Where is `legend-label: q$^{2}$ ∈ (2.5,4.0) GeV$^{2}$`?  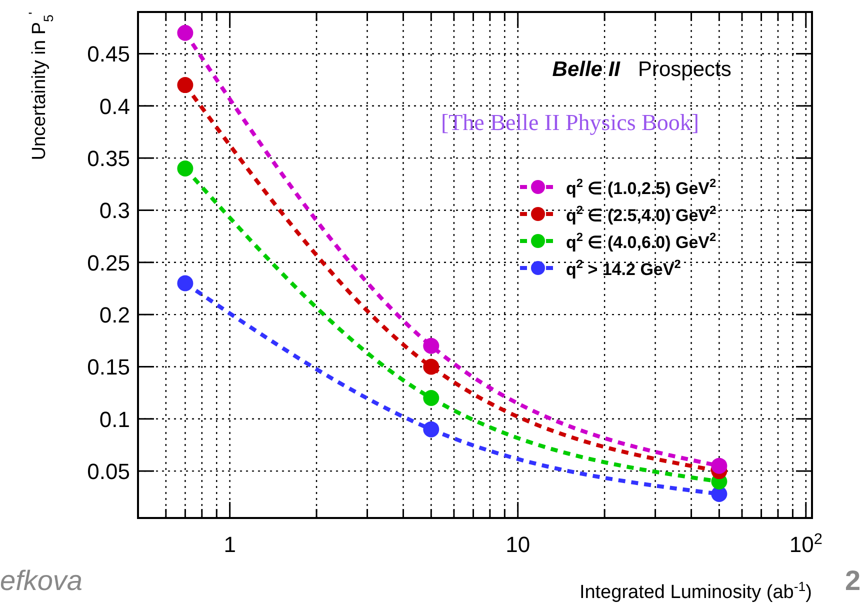 legend-label: q$^{2}$ ∈ (2.5,4.0) GeV$^{2}$ is located at coordinates (641, 214).